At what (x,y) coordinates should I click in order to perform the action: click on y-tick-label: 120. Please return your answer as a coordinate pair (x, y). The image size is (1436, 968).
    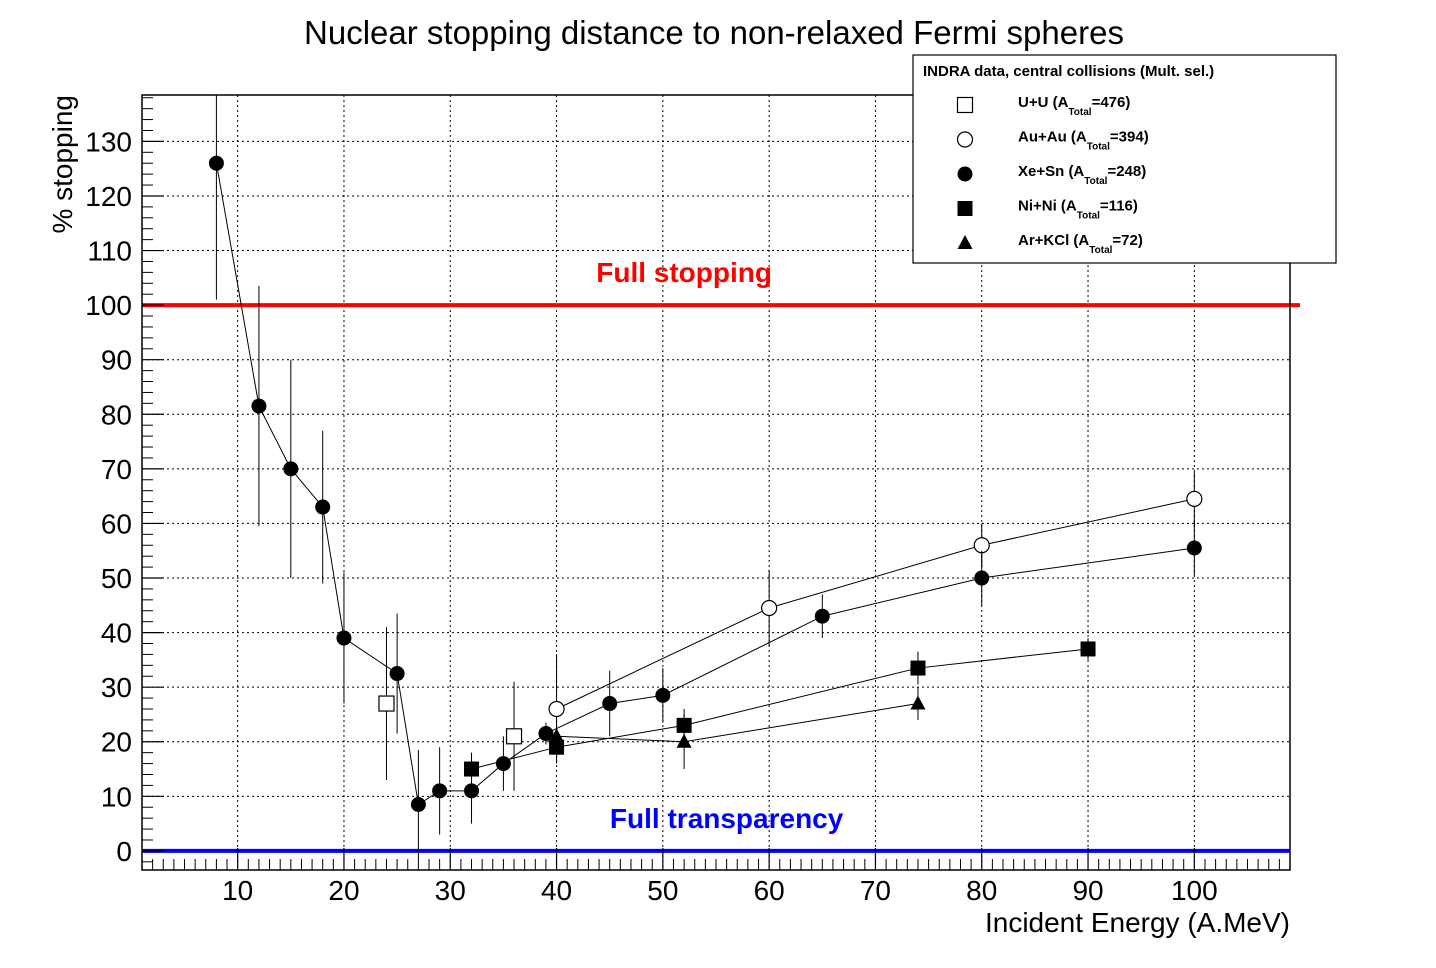
    Looking at the image, I should click on (108, 196).